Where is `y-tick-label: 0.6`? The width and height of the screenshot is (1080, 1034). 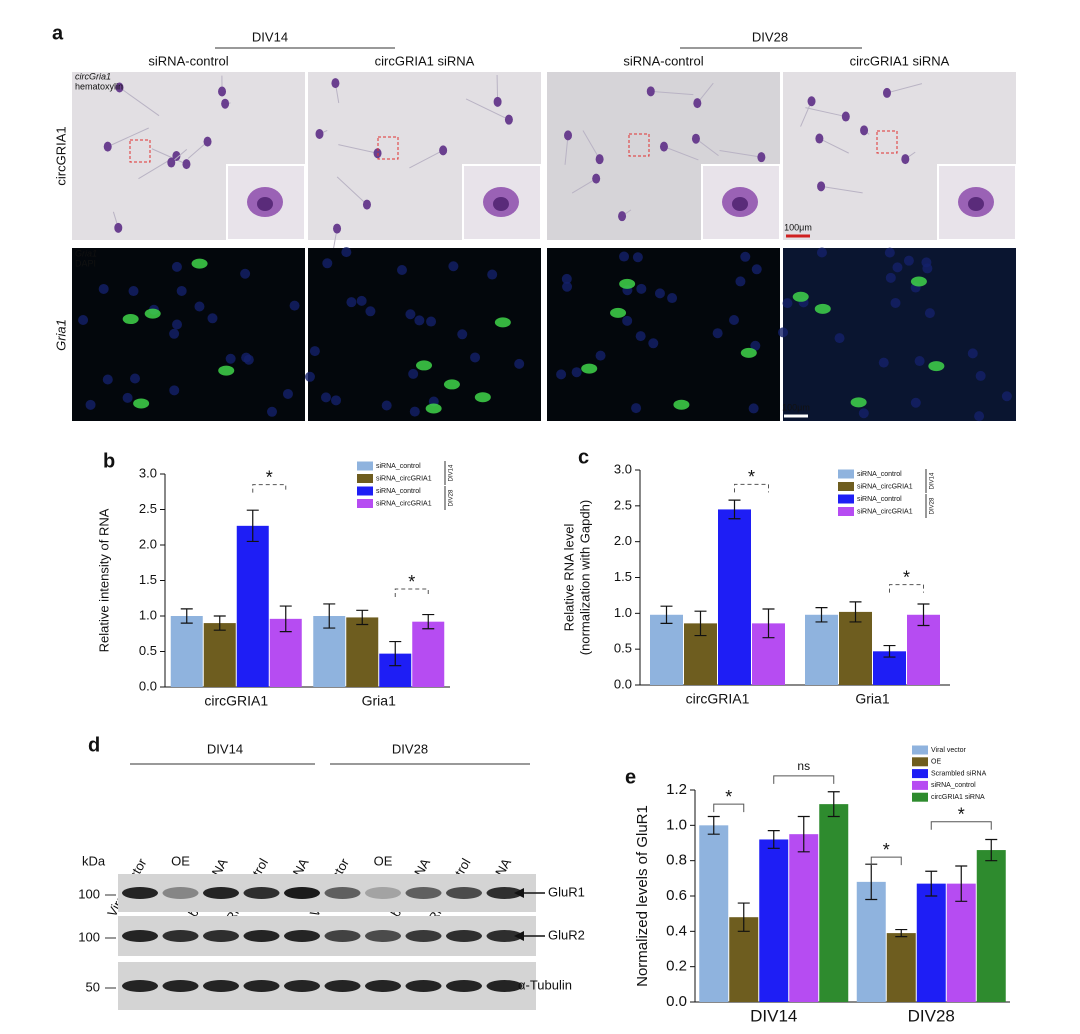 y-tick-label: 0.6 is located at coordinates (676, 895).